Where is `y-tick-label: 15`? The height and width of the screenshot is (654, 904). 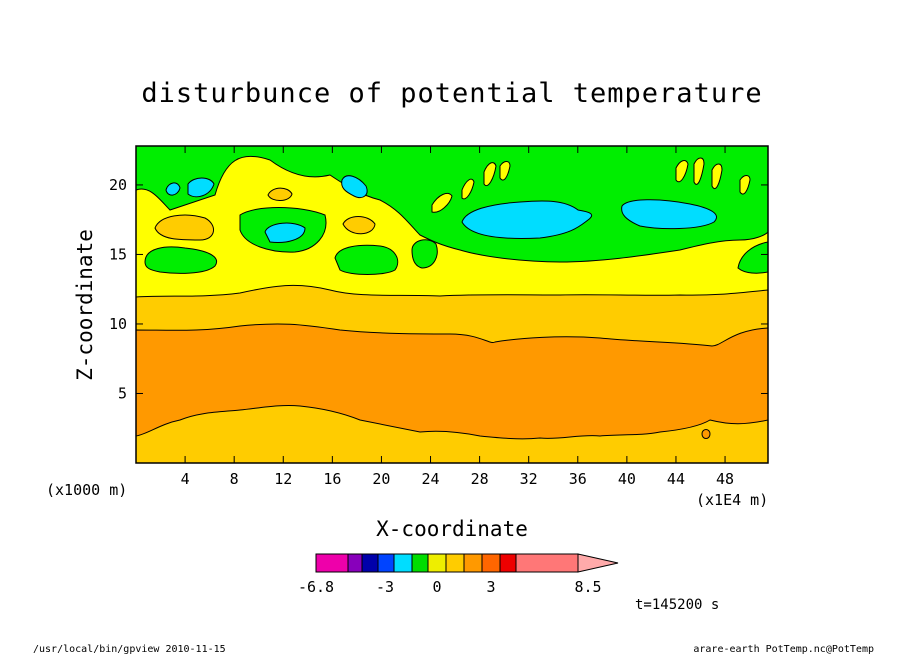
y-tick-label: 15 is located at coordinates (118, 254).